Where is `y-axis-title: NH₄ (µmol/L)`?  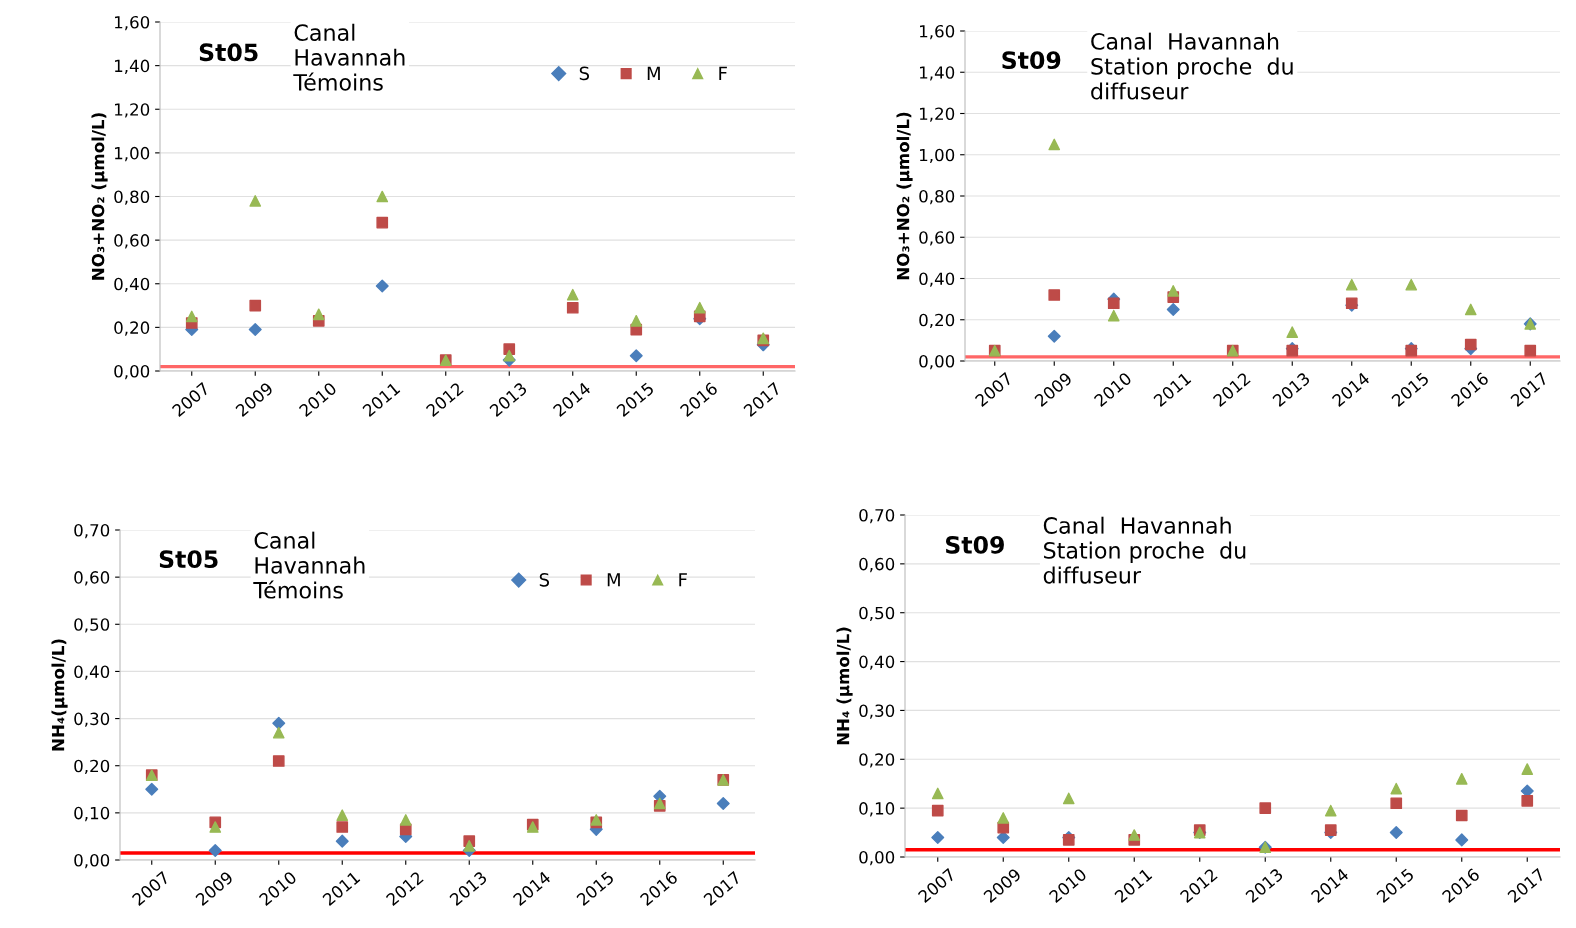 y-axis-title: NH₄ (µmol/L) is located at coordinates (844, 686).